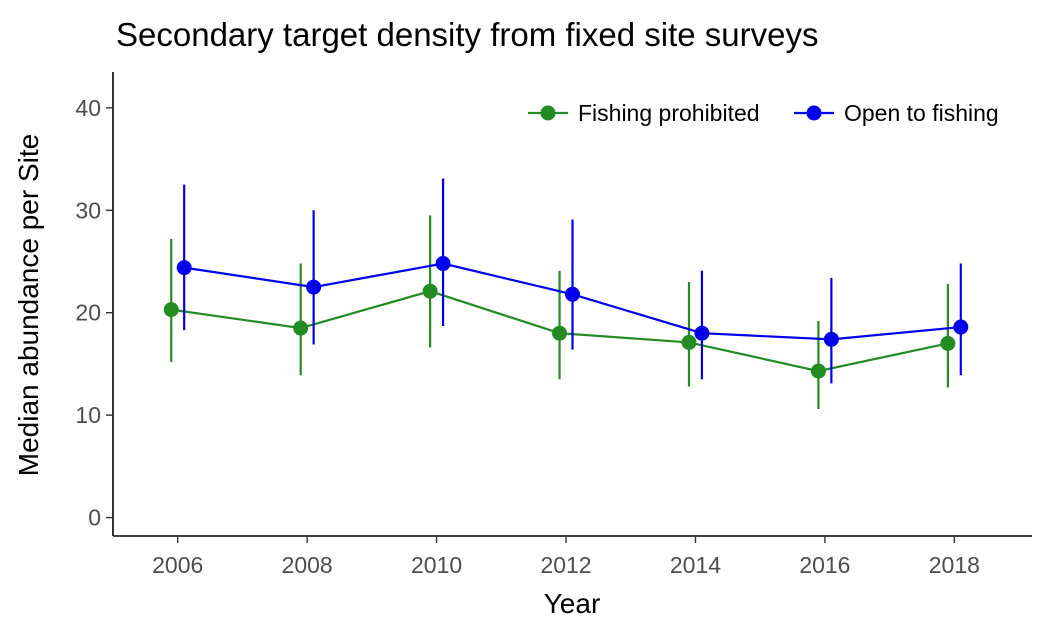 The image size is (1050, 630). Describe the element at coordinates (28, 305) in the screenshot. I see `y-axis-title: Median abundance per Site` at that location.